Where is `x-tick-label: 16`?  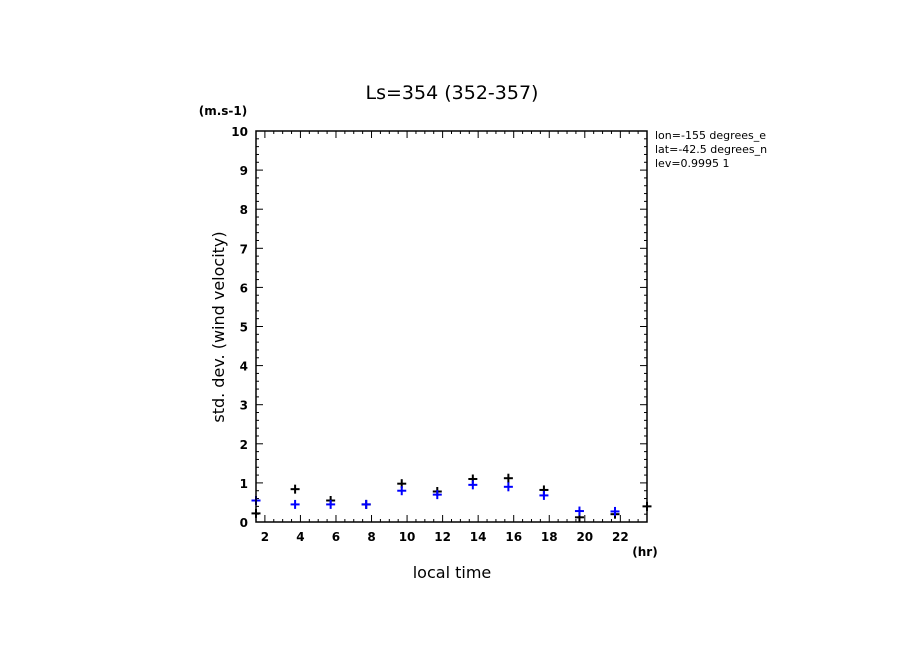
x-tick-label: 16 is located at coordinates (513, 537).